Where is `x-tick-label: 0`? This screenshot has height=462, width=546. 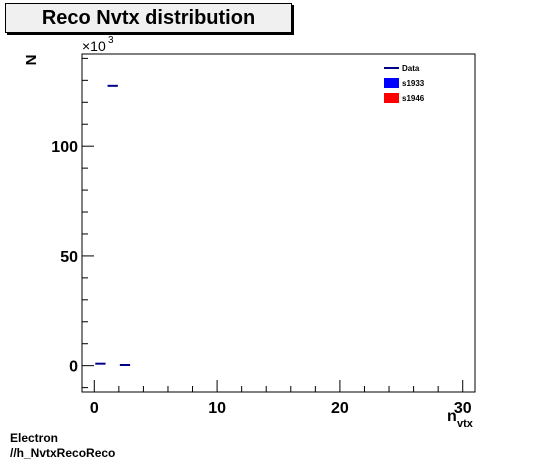
x-tick-label: 0 is located at coordinates (94, 408).